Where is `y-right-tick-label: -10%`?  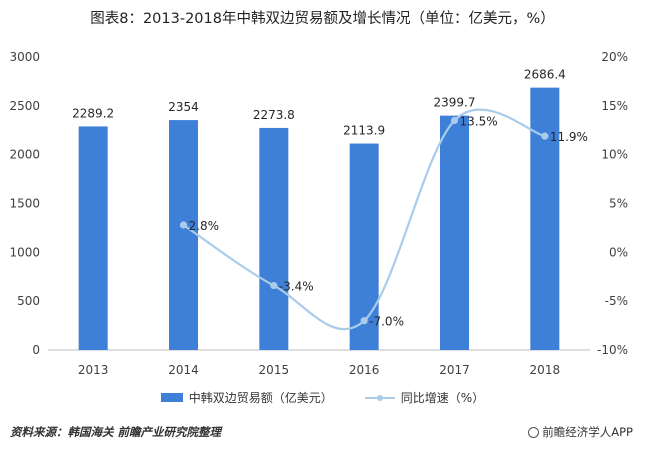 y-right-tick-label: -10% is located at coordinates (612, 350).